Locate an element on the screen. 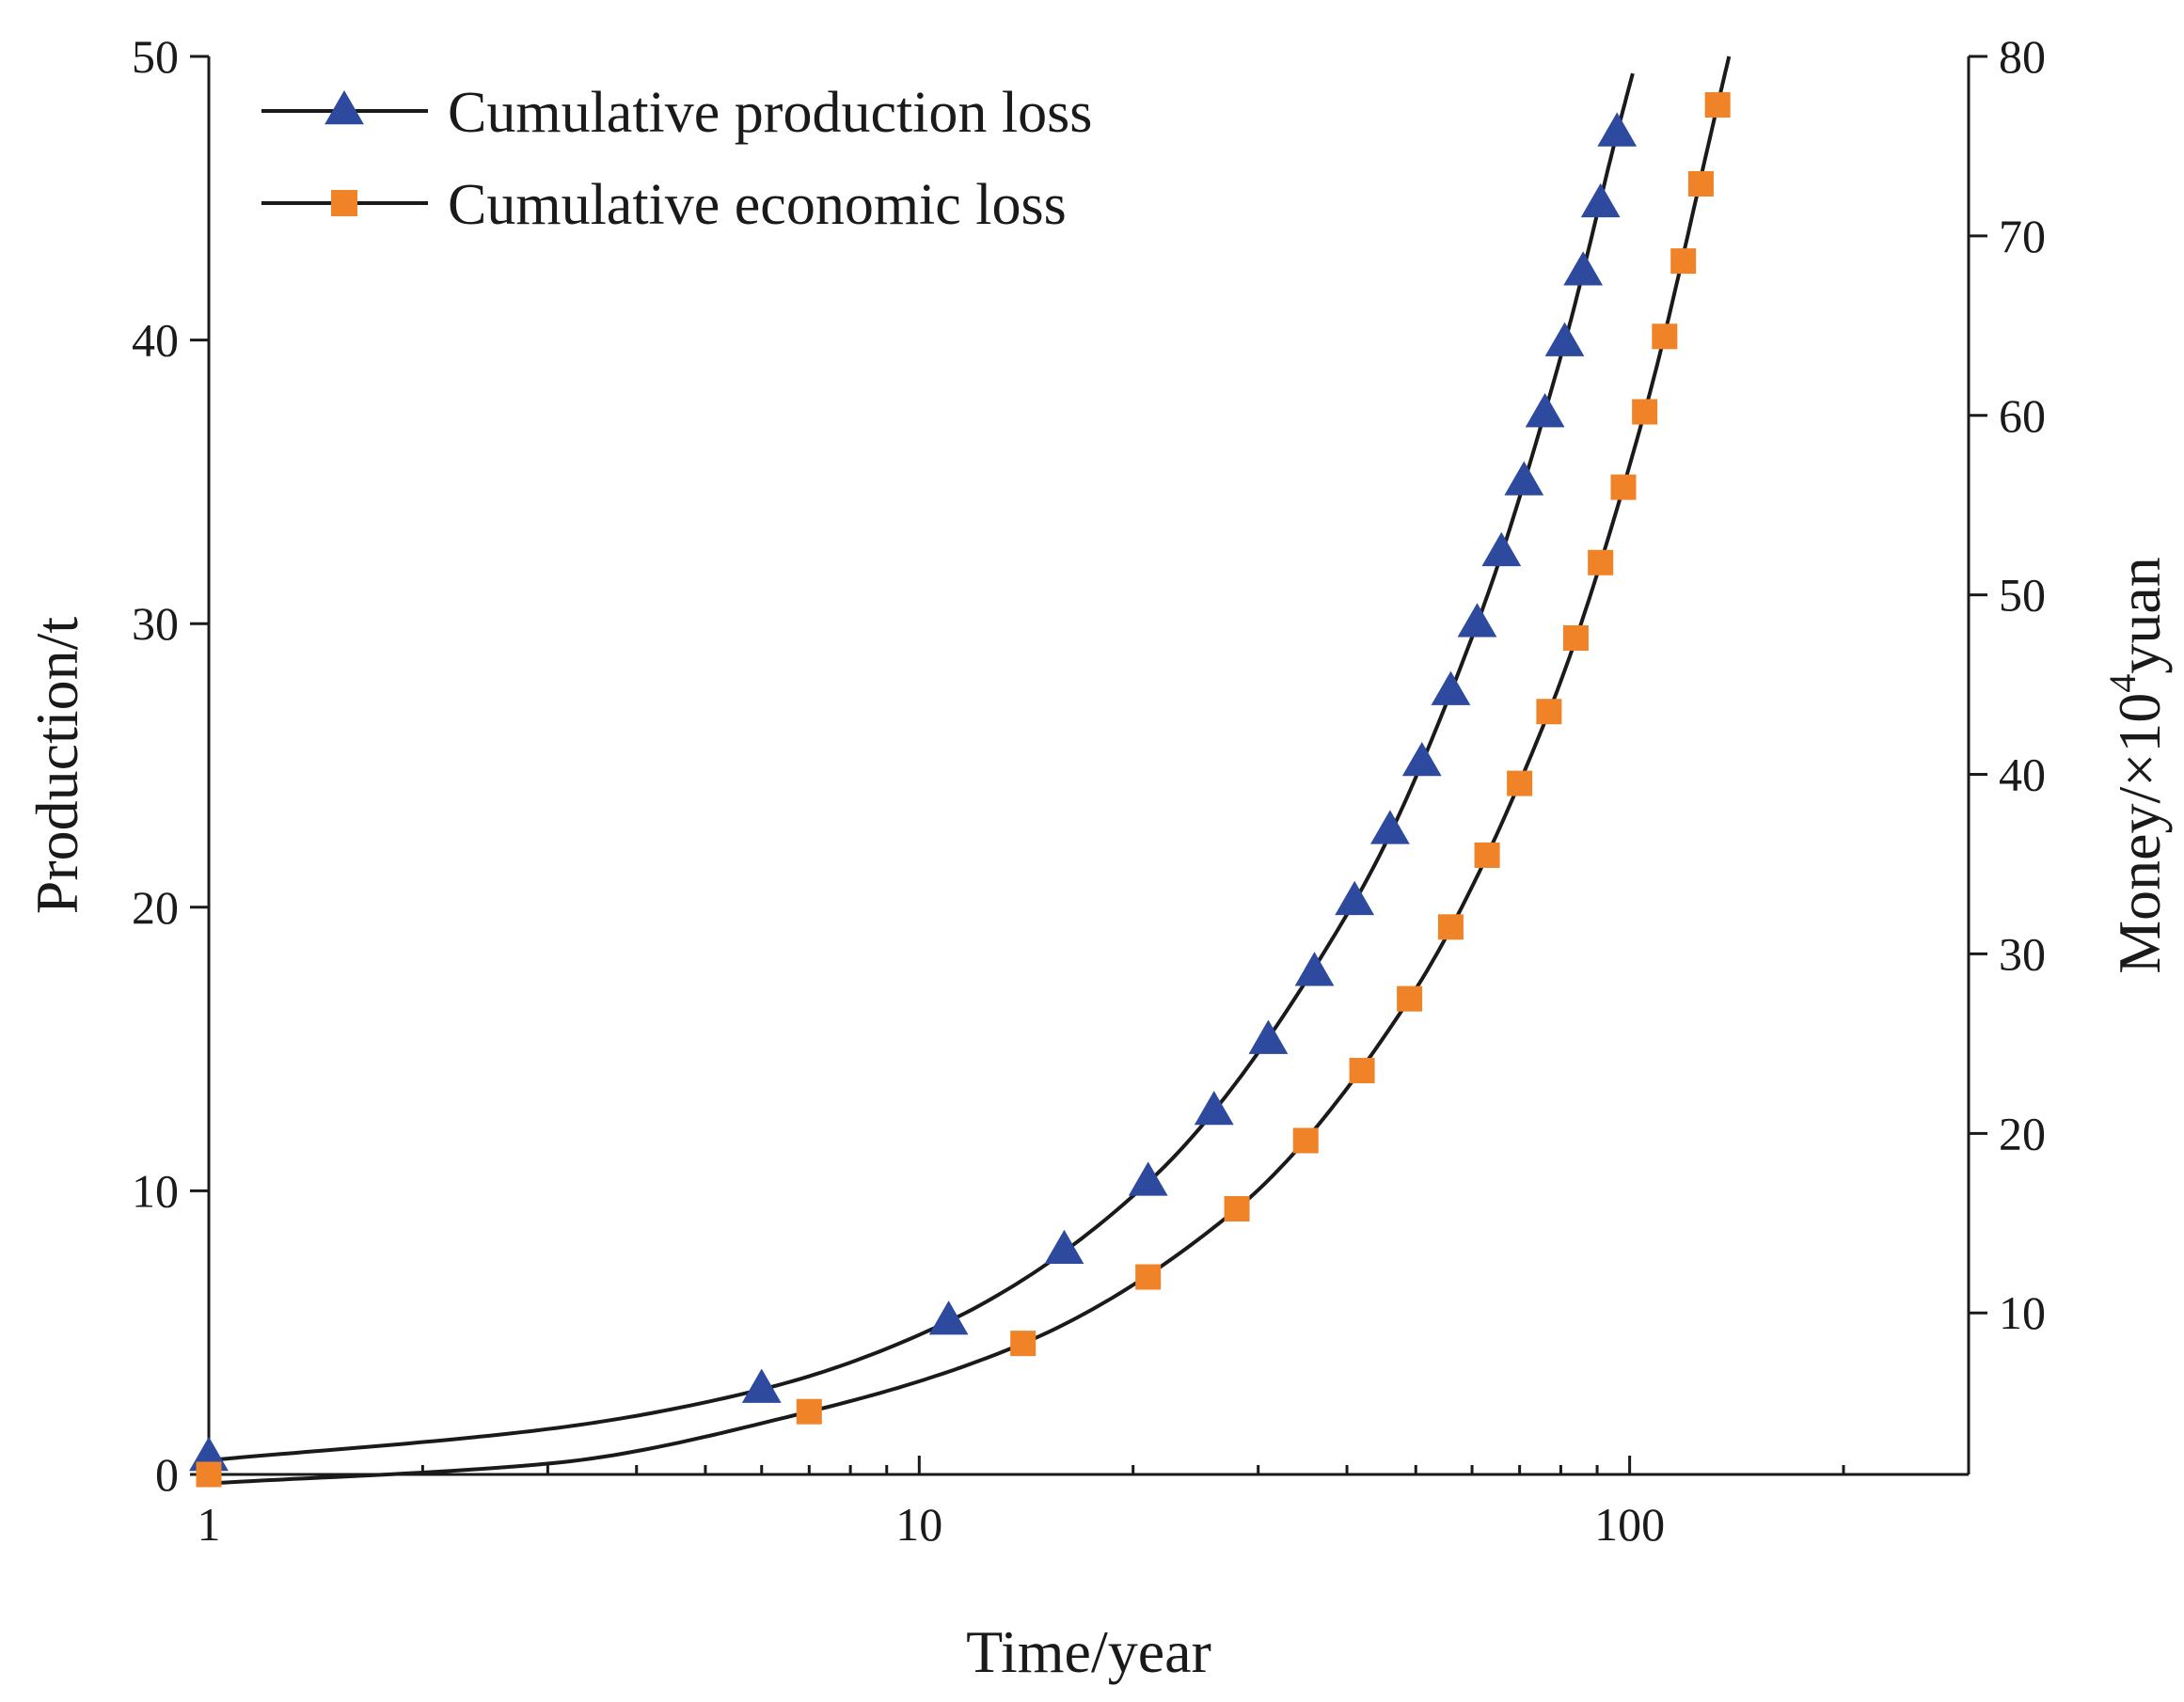 The width and height of the screenshot is (2184, 1702). x-axis-title: Time/year is located at coordinates (1088, 1651).